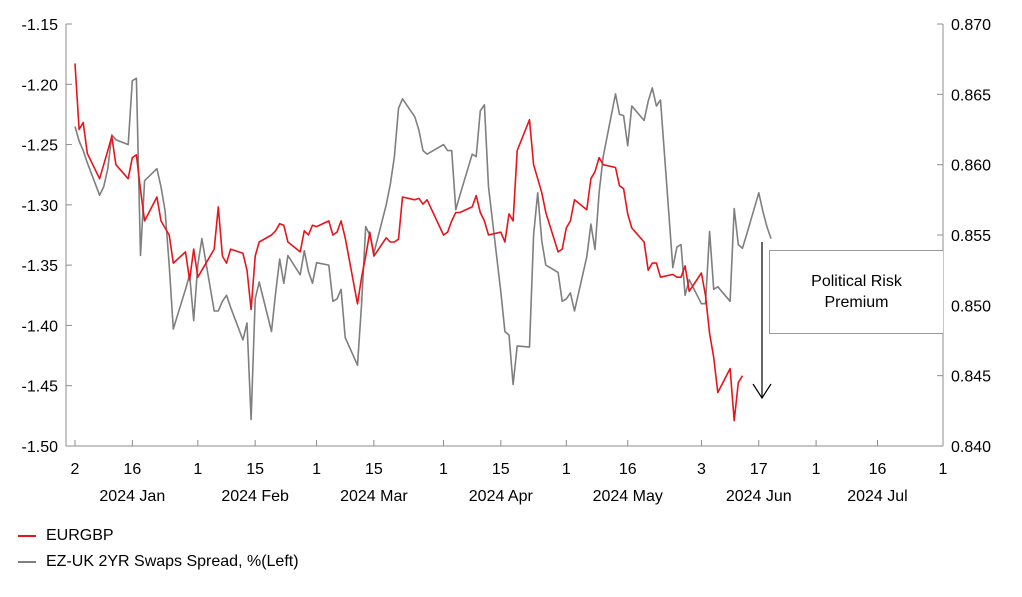 The width and height of the screenshot is (1022, 597). I want to click on left-y-tick-label: -1.45, so click(40, 387).